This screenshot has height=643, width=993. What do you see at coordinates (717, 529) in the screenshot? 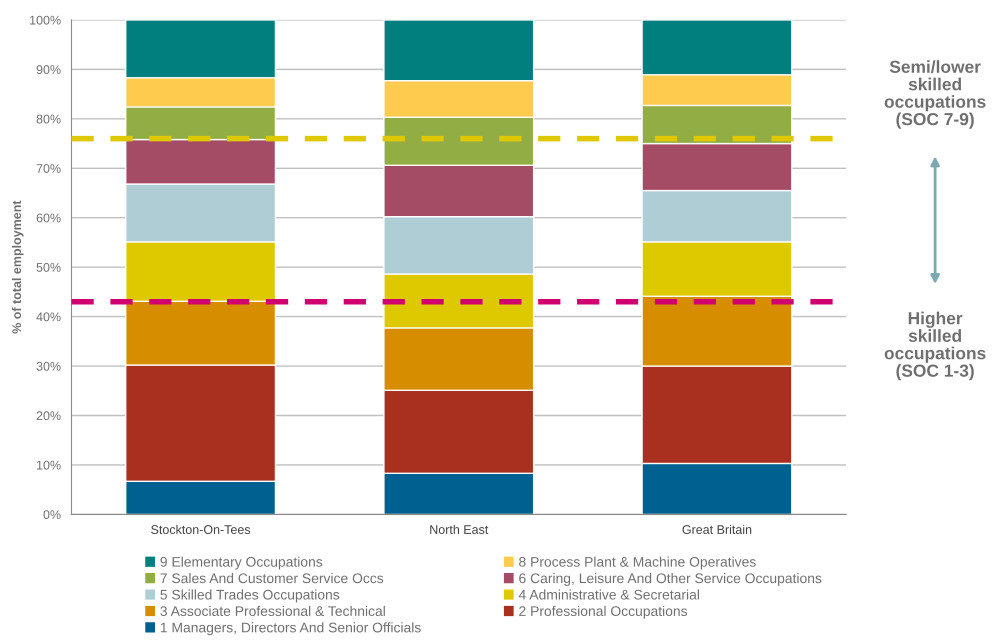
I see `x-tick-label: Great Britain` at bounding box center [717, 529].